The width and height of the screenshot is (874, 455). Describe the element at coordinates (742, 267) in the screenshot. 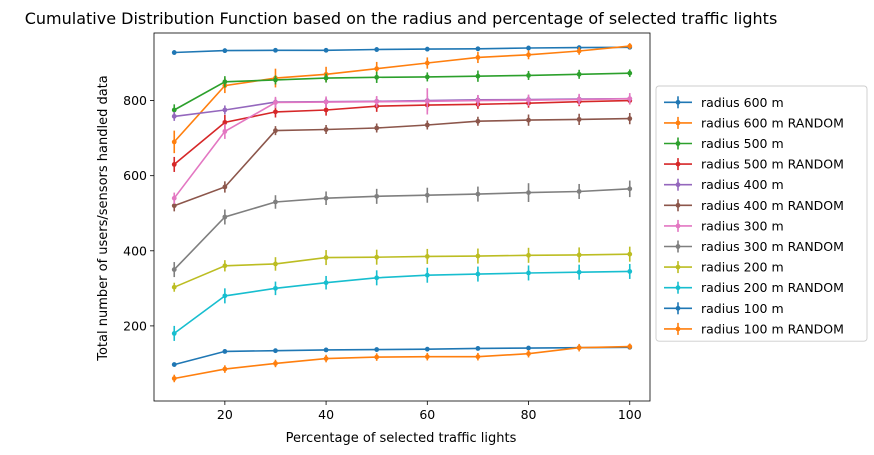

I see `legend-label: radius 200 m` at that location.